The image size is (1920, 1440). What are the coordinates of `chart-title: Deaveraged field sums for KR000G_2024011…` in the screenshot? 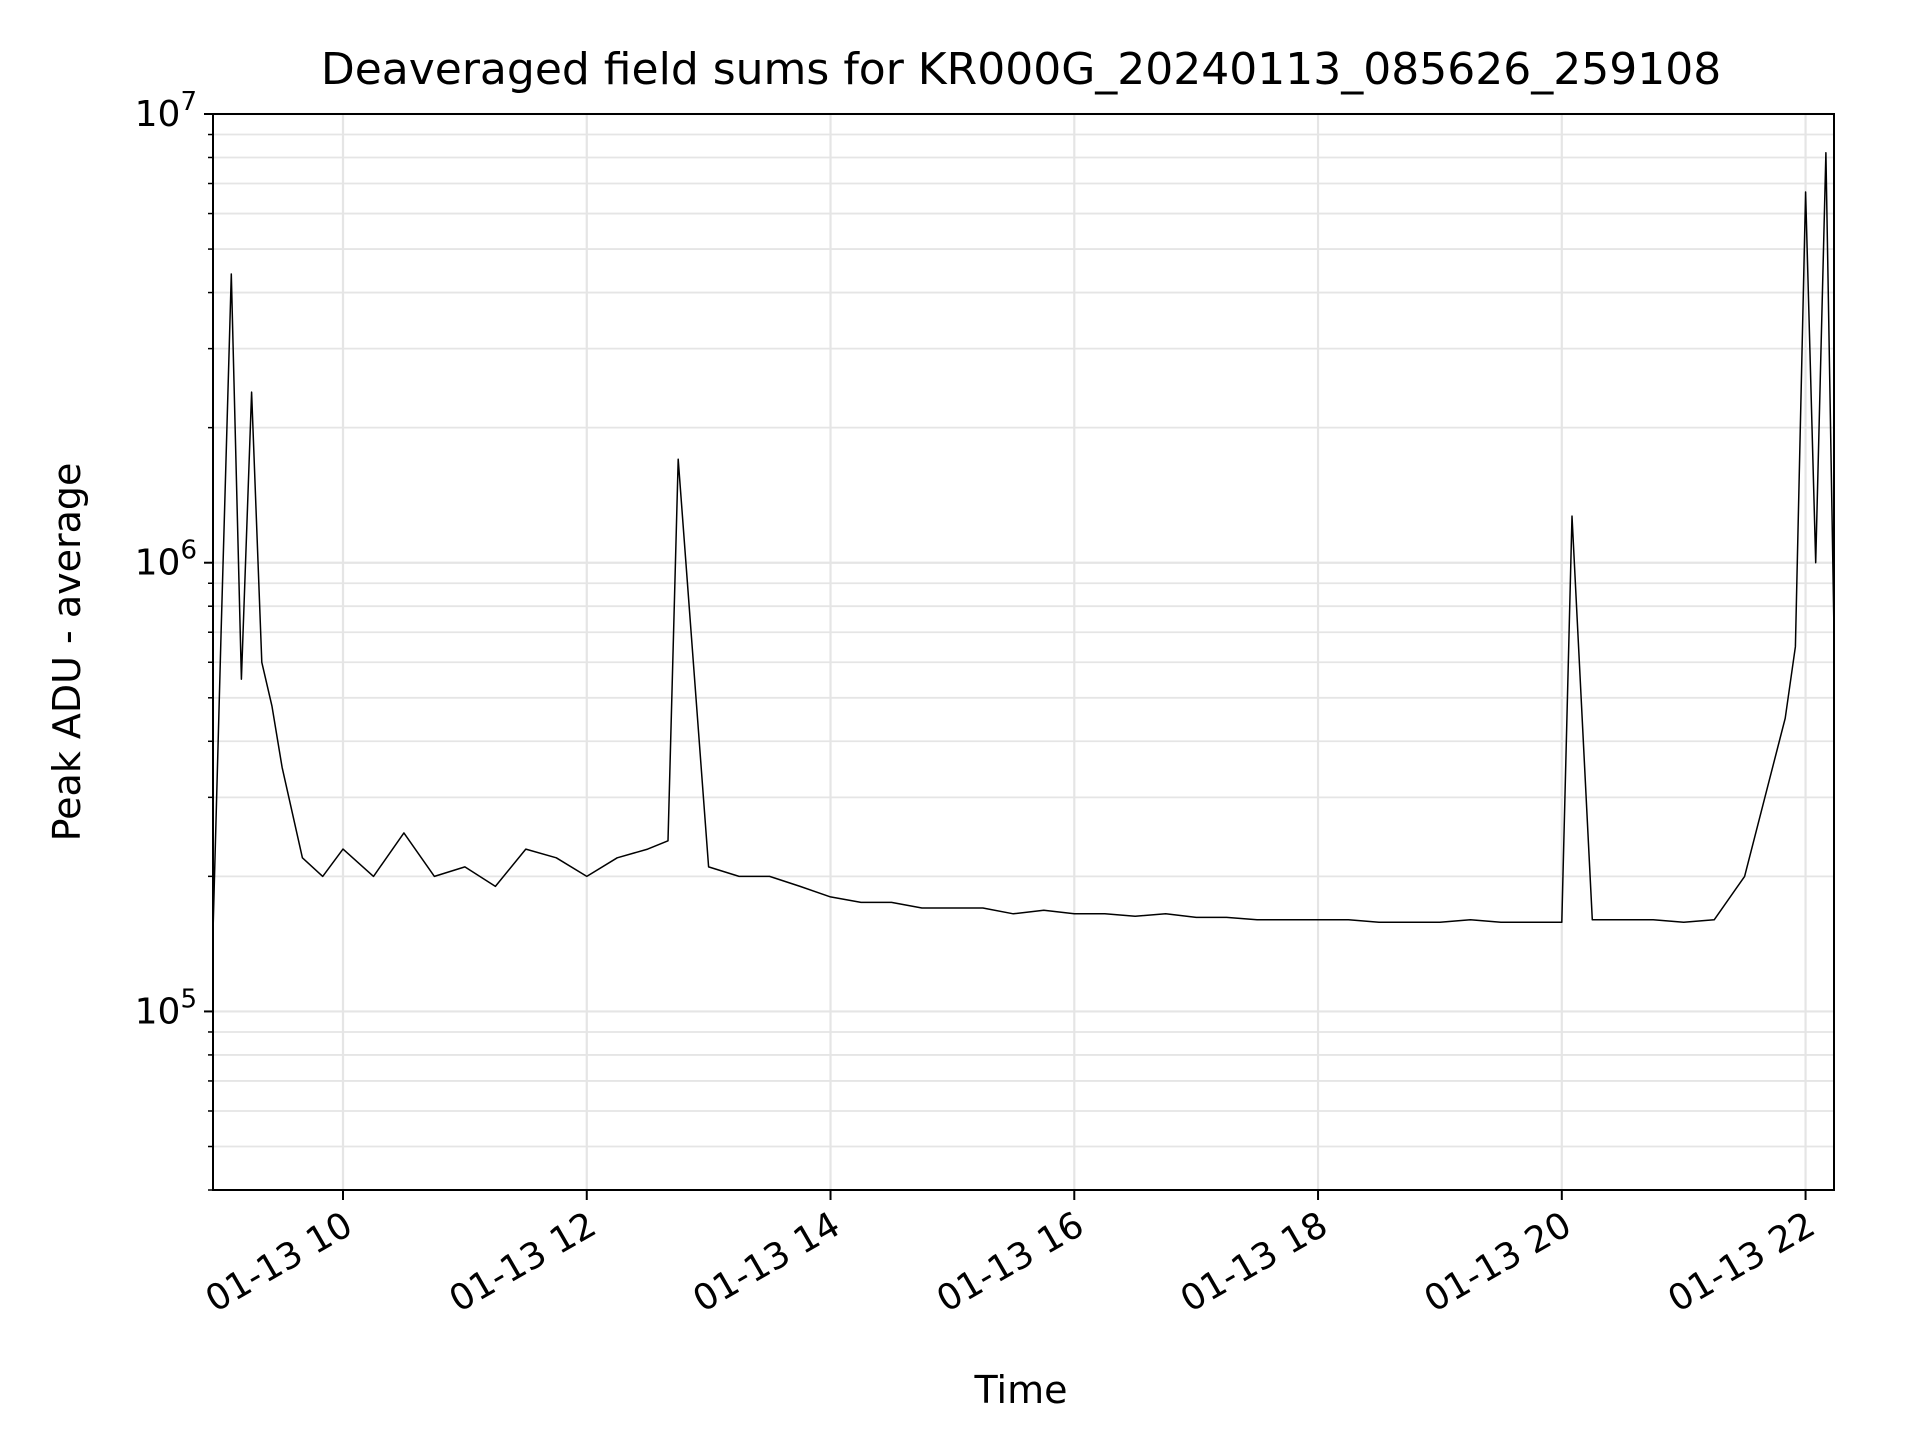 It's located at (1021, 69).